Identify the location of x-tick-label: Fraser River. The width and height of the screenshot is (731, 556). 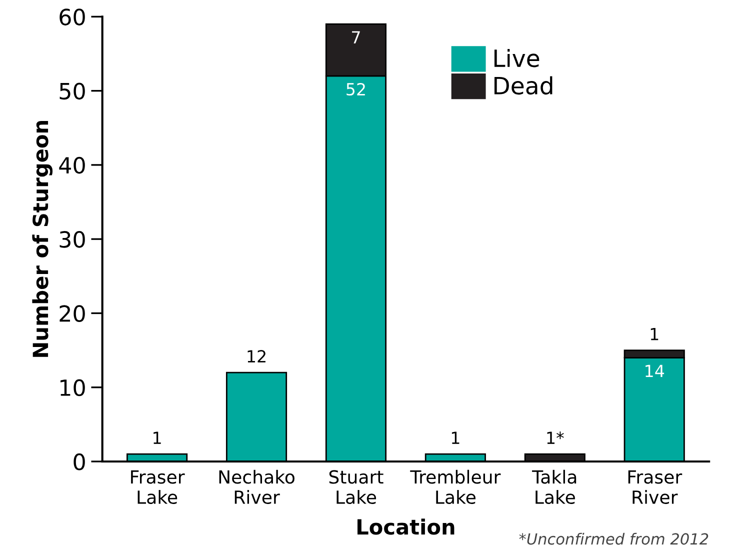
(655, 487).